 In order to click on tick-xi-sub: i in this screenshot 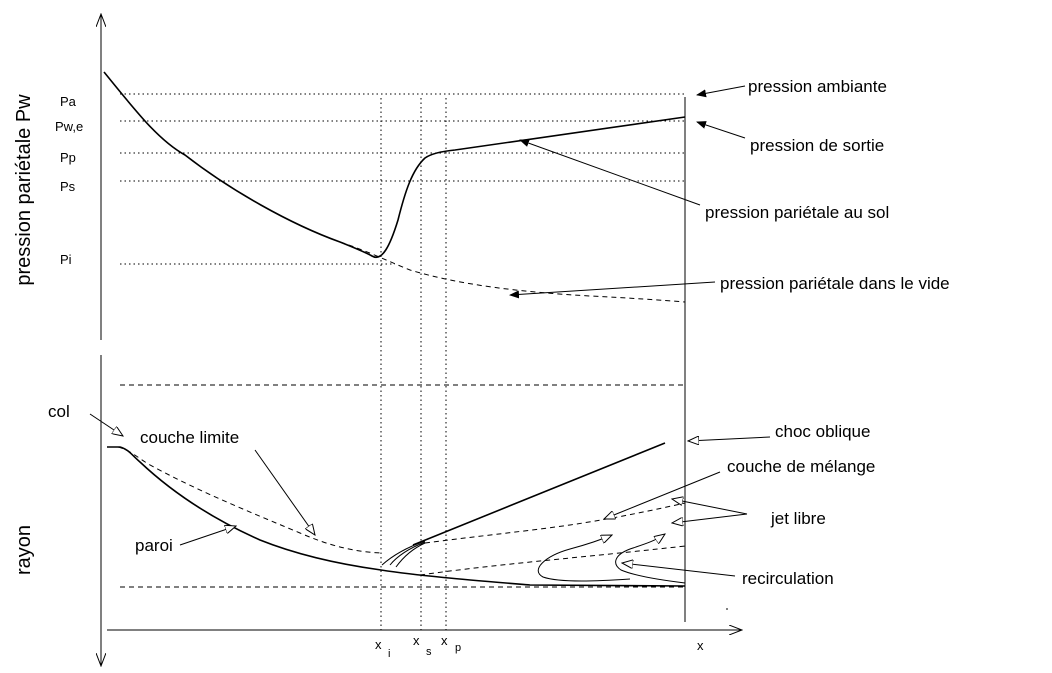, I will do `click(389, 654)`.